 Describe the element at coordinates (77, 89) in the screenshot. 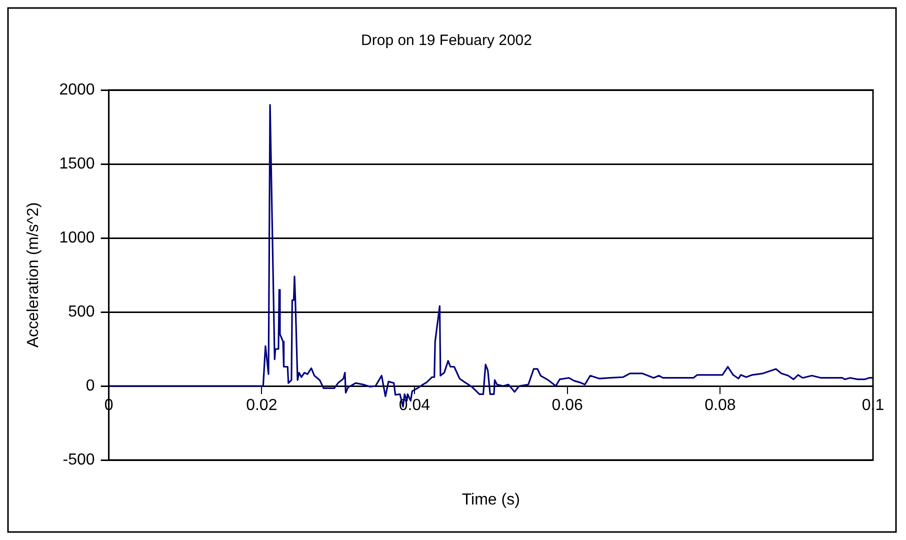

I see `y-tick-label: 2000` at that location.